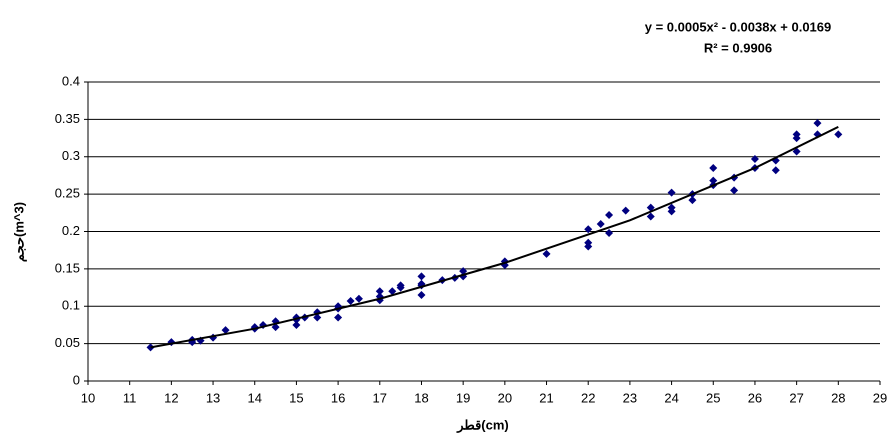 The image size is (896, 440). Describe the element at coordinates (296, 397) in the screenshot. I see `x-tick-label: 15` at that location.